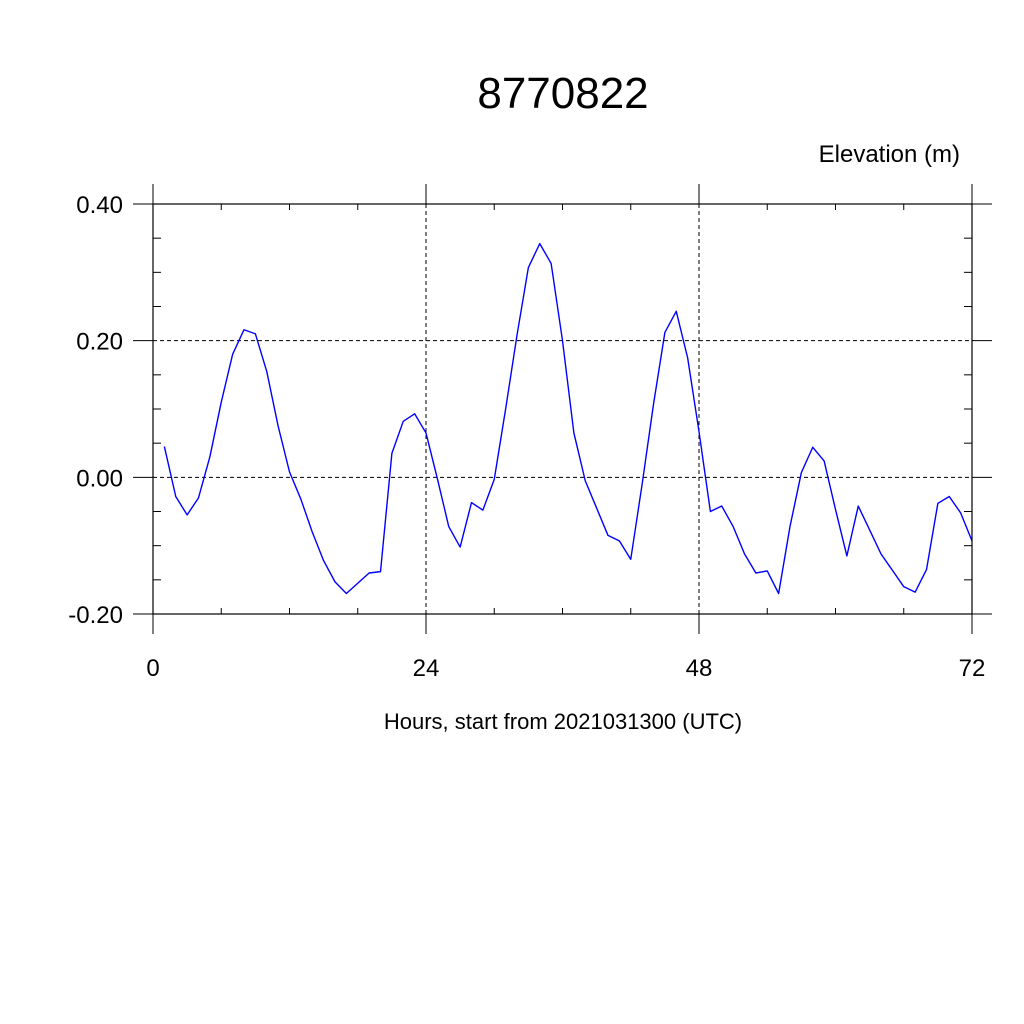 Image resolution: width=1024 pixels, height=1024 pixels. I want to click on y-tick-label: 0.40, so click(99, 205).